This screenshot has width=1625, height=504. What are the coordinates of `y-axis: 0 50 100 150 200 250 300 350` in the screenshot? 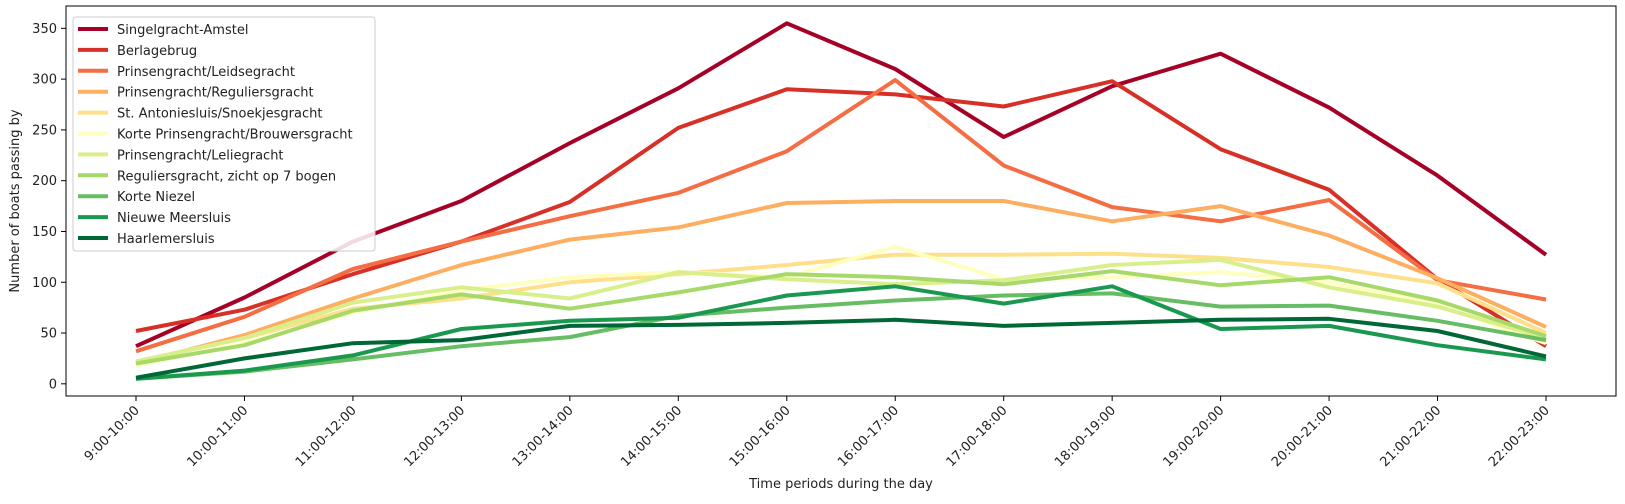 It's located at (49, 207).